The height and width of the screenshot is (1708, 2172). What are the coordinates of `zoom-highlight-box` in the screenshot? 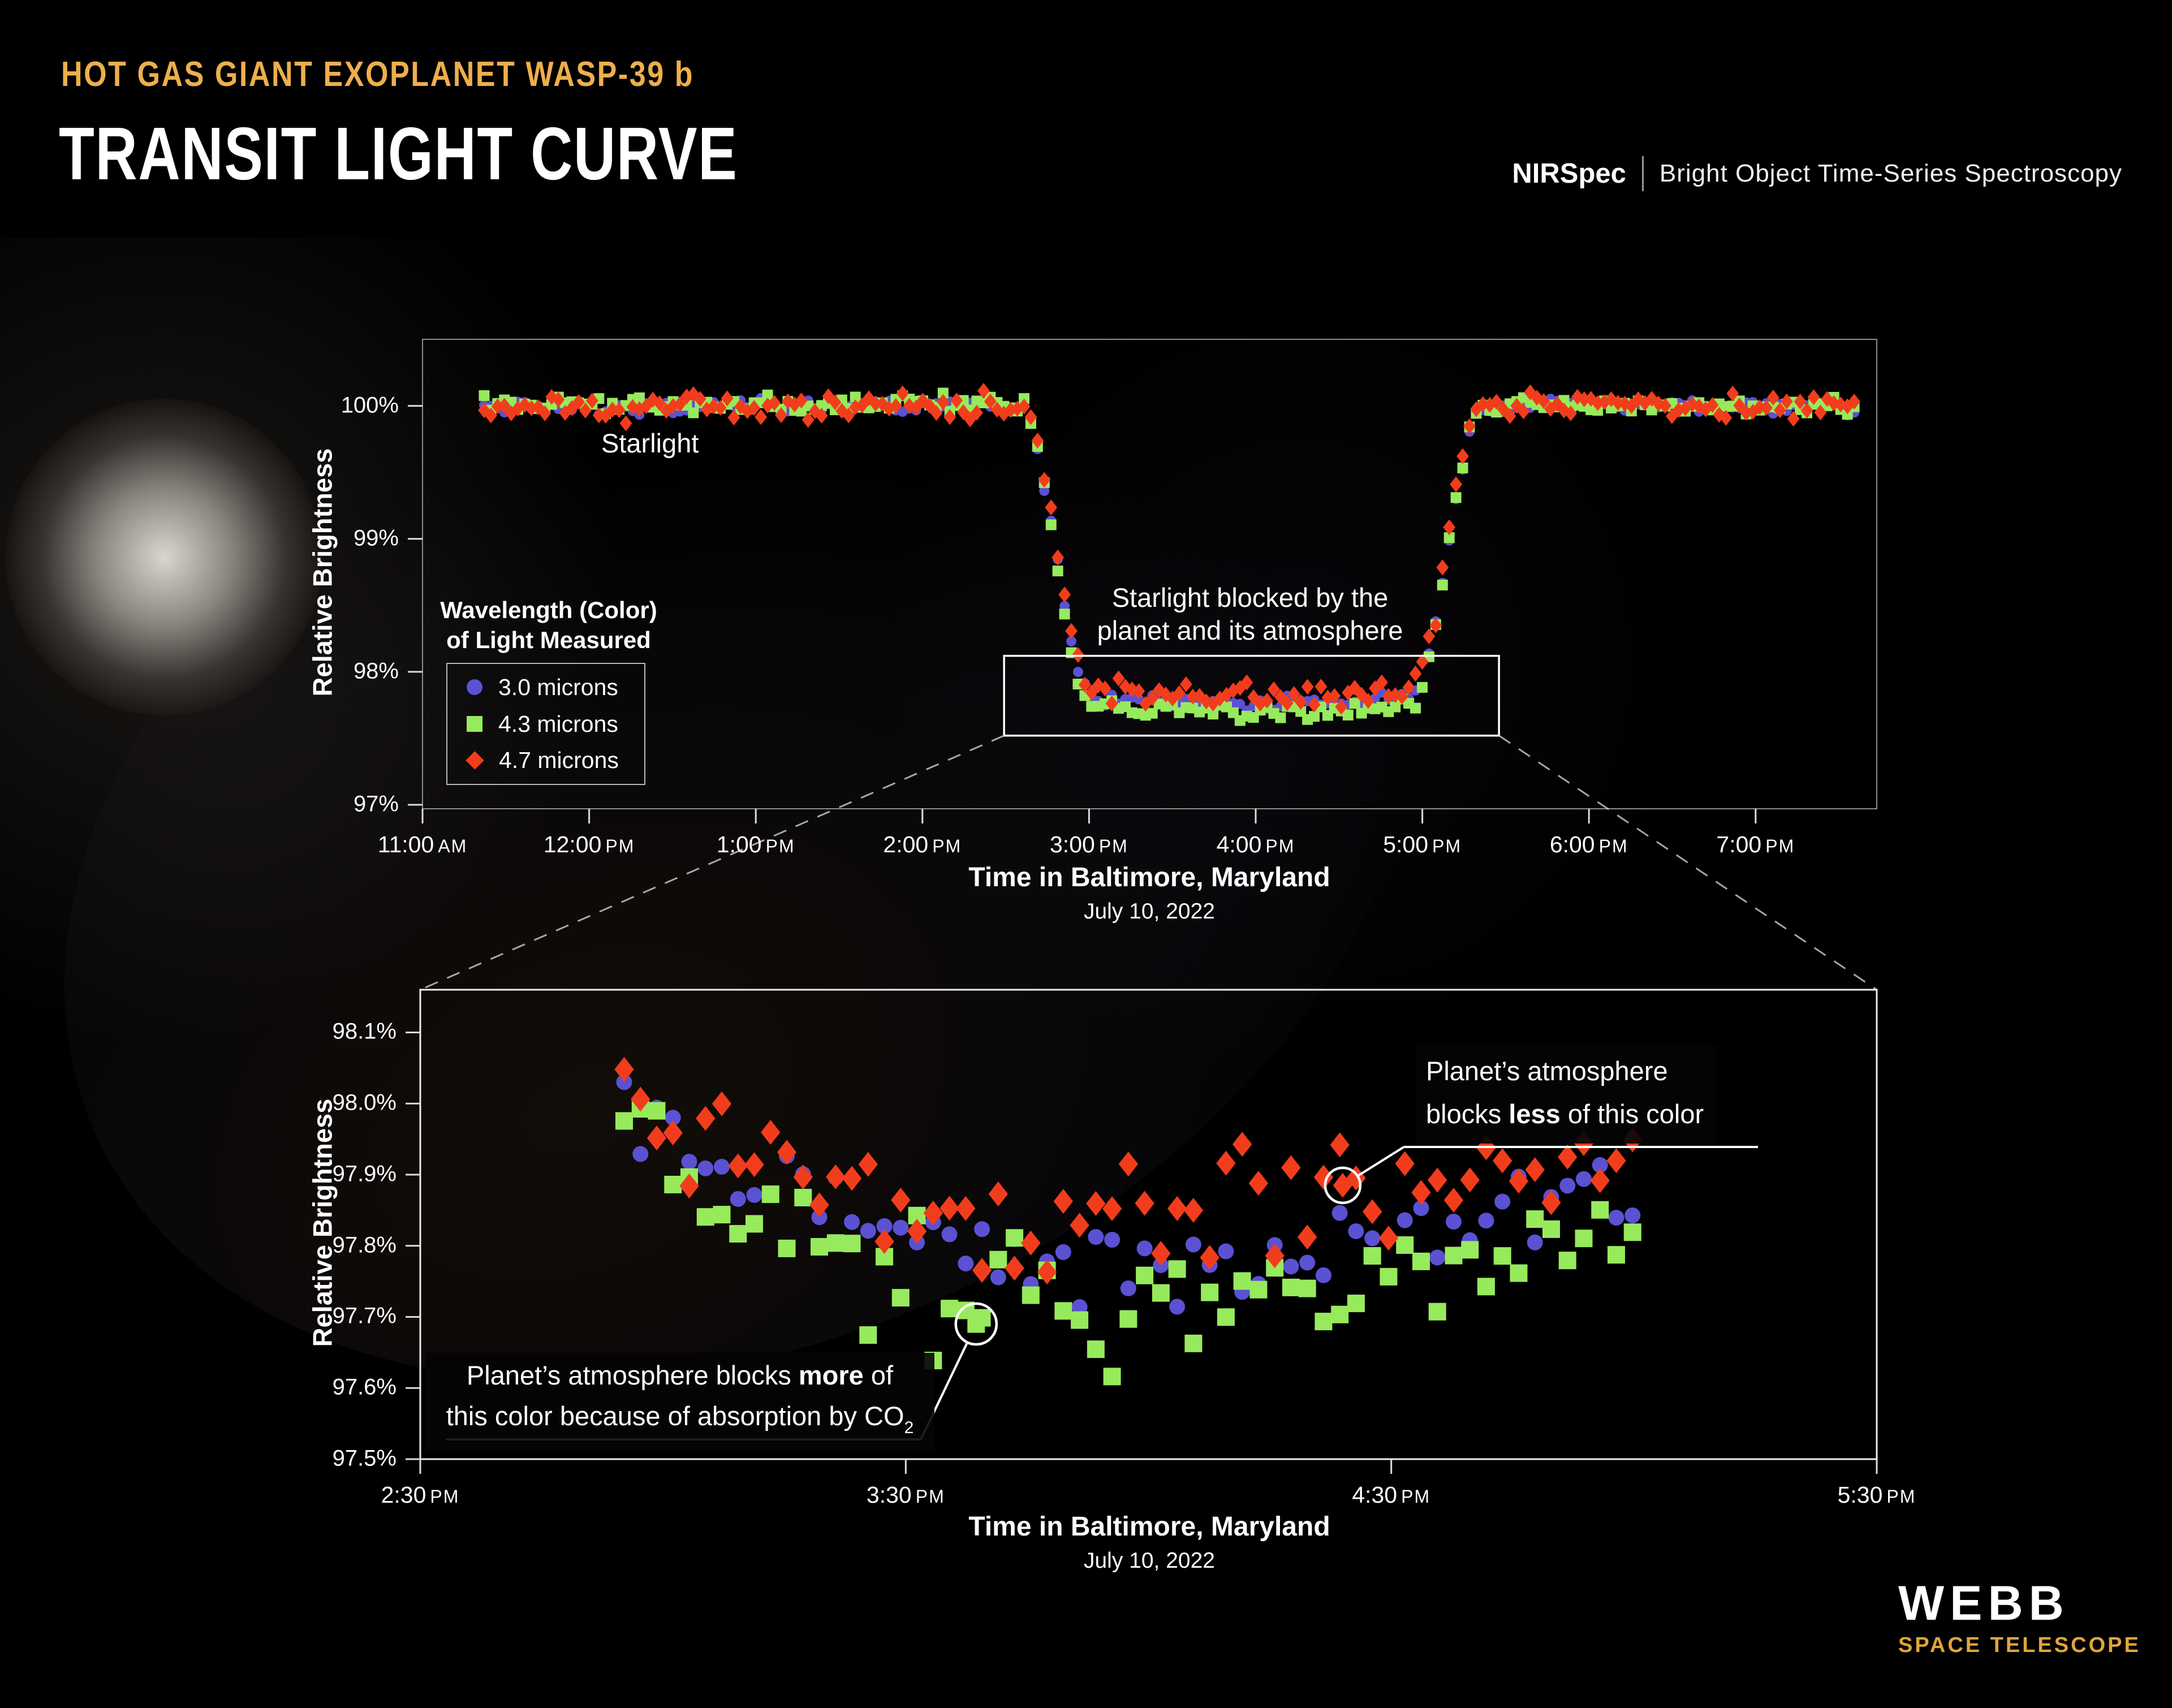 It's located at (1251, 695).